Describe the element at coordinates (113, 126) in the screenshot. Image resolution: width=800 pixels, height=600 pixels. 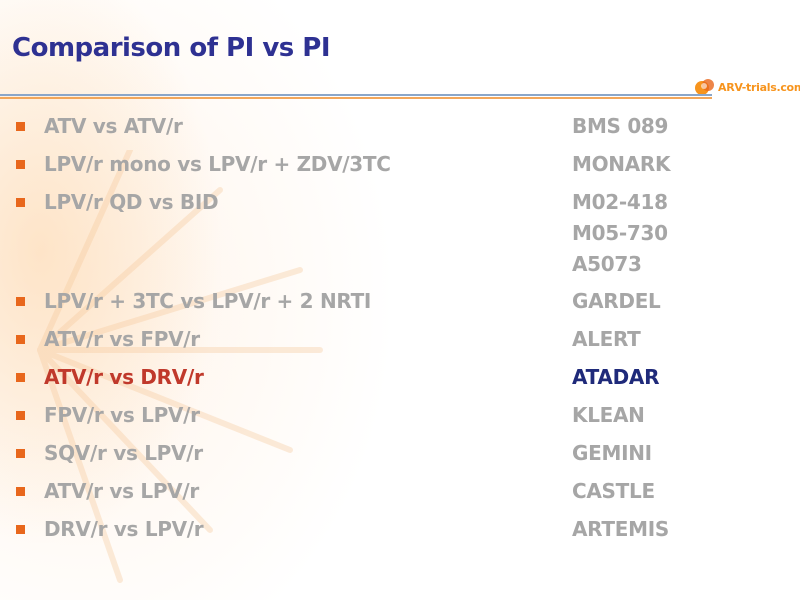
I see `comparison-label: ATV vs ATV/r` at that location.